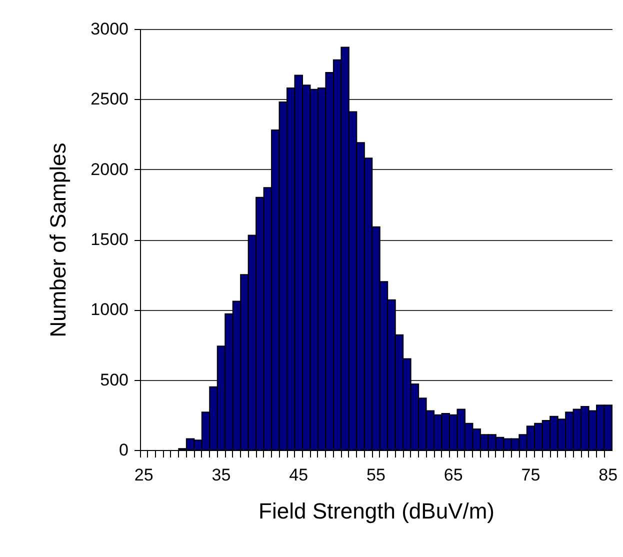  I want to click on x-tick-label: 35, so click(221, 475).